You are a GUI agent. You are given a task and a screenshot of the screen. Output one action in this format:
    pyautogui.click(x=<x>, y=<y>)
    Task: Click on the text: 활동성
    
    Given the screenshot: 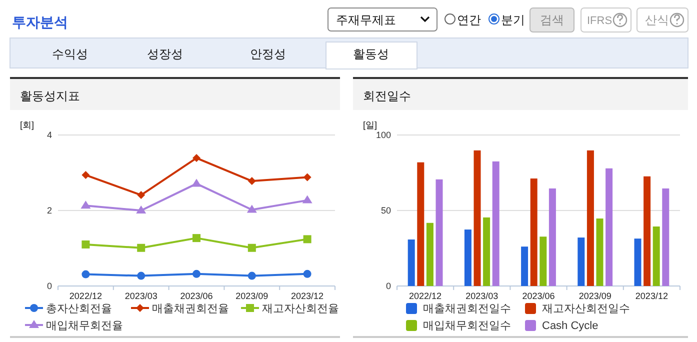 What is the action you would take?
    pyautogui.click(x=371, y=54)
    